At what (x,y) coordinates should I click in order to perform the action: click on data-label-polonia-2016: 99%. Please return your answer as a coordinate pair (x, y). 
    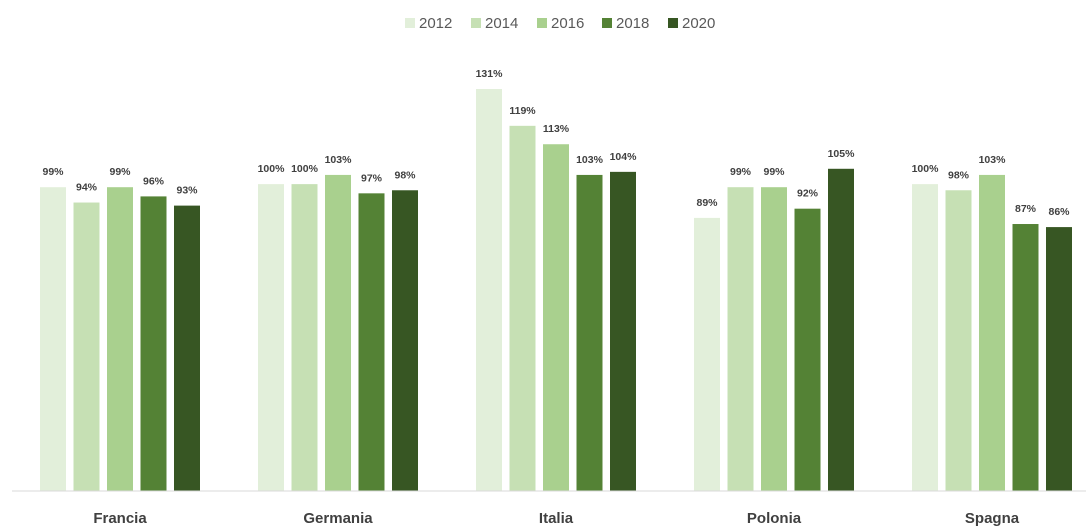
    Looking at the image, I should click on (774, 172).